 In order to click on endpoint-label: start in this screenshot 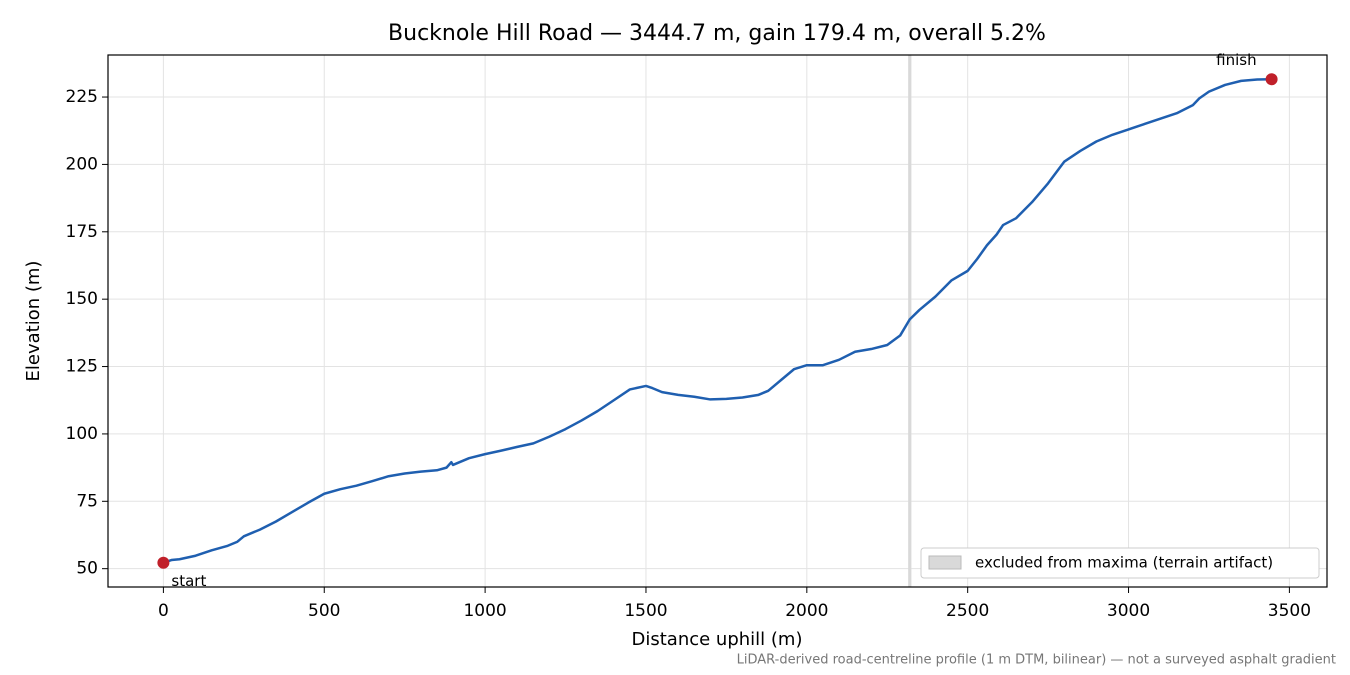, I will do `click(188, 581)`.